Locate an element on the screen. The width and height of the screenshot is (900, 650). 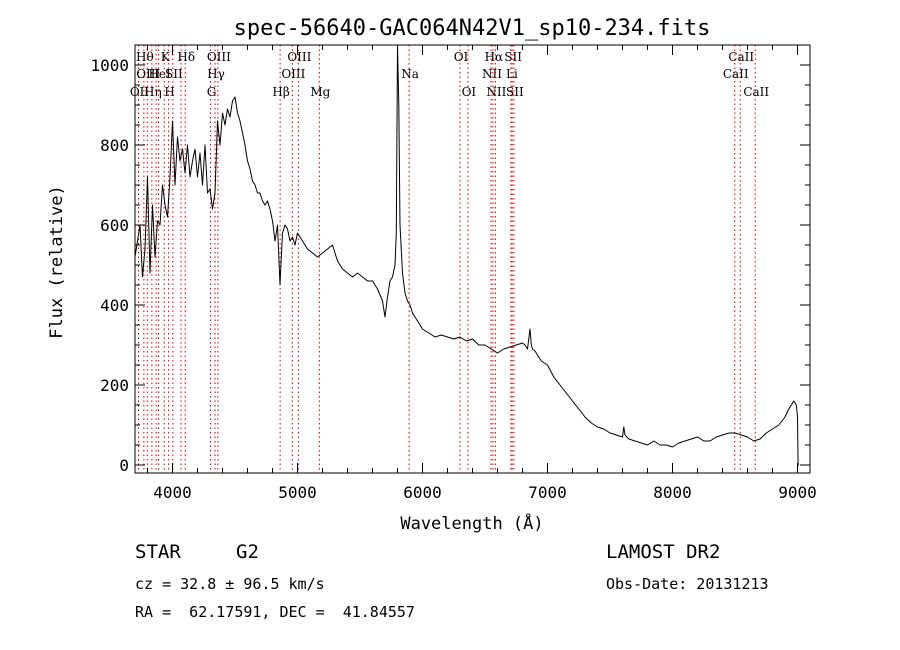
line-marker-label: HeI is located at coordinates (159, 74).